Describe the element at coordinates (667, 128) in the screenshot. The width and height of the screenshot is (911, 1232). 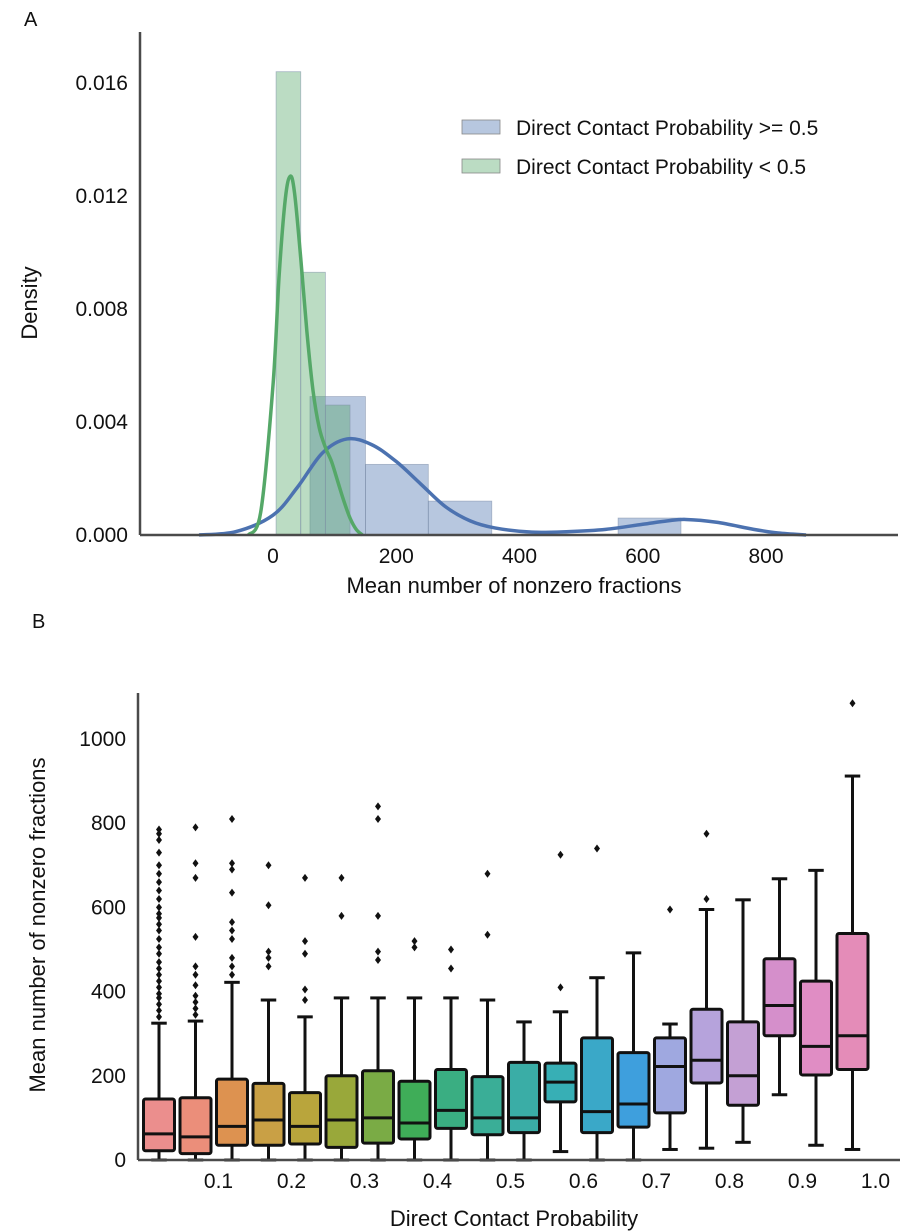
I see `legend-label-high: Direct Contact Probability >= 0.5` at that location.